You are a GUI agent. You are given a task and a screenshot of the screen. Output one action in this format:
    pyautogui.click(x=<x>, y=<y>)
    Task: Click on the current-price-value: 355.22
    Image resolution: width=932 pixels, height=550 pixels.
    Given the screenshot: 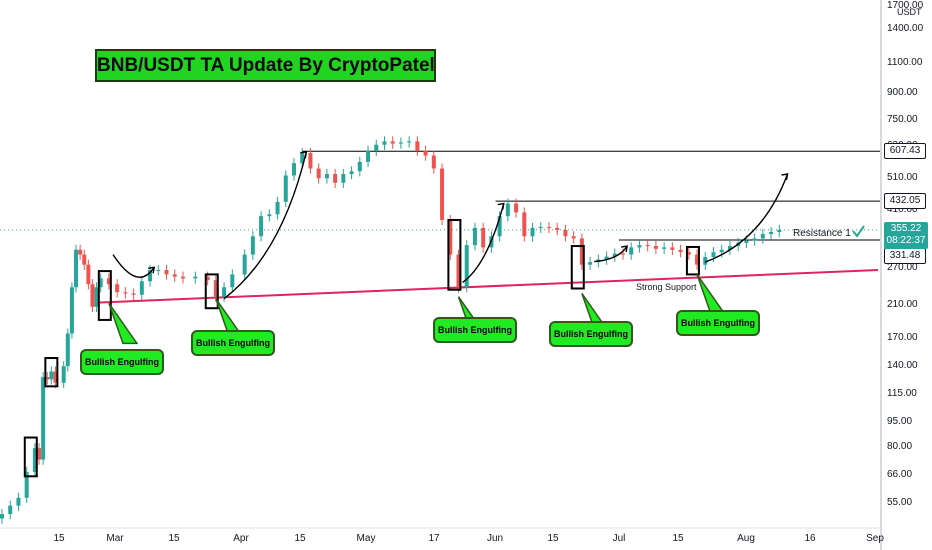 What is the action you would take?
    pyautogui.click(x=906, y=228)
    